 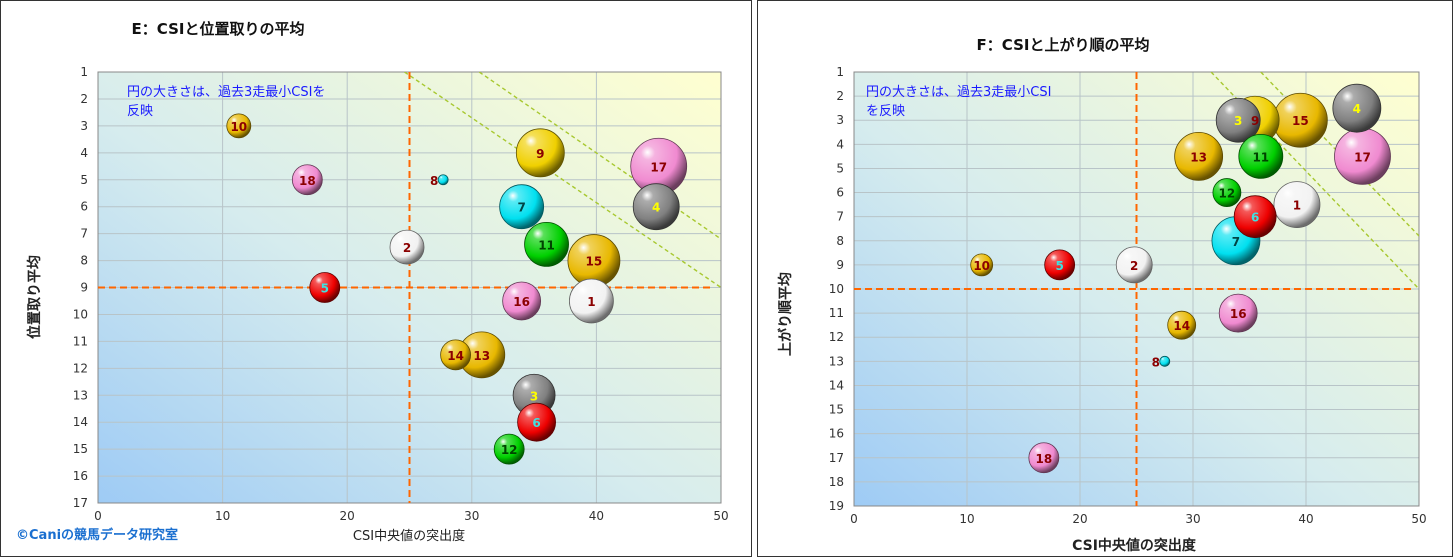 What do you see at coordinates (98, 516) in the screenshot?
I see `x-tick-label: 0` at bounding box center [98, 516].